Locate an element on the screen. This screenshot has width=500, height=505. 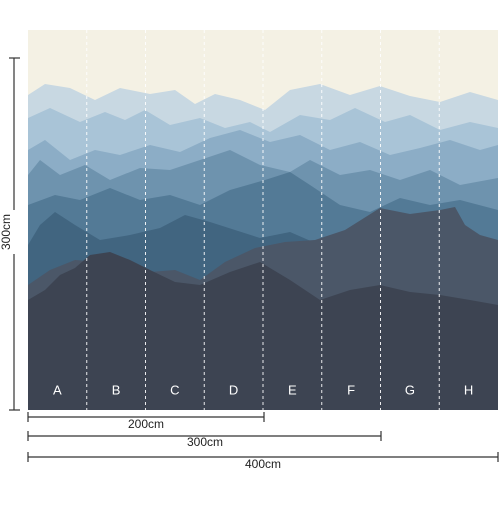
width-dimensions: 200cm 300cm 400cm is located at coordinates (263, 441).